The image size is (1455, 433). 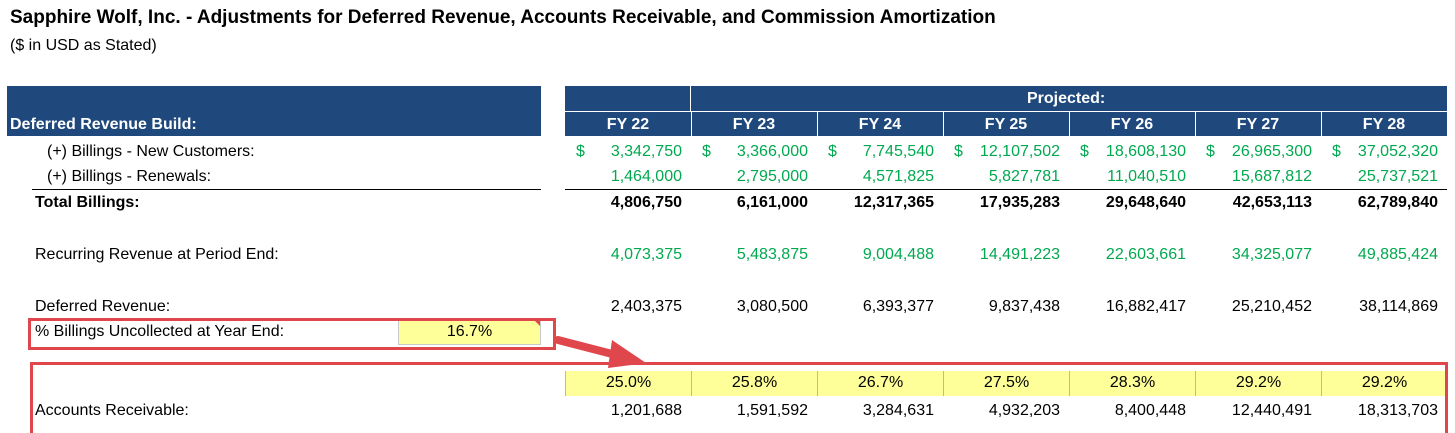 What do you see at coordinates (1271, 410) in the screenshot?
I see `accounts-receivable-cell: 12,440,491` at bounding box center [1271, 410].